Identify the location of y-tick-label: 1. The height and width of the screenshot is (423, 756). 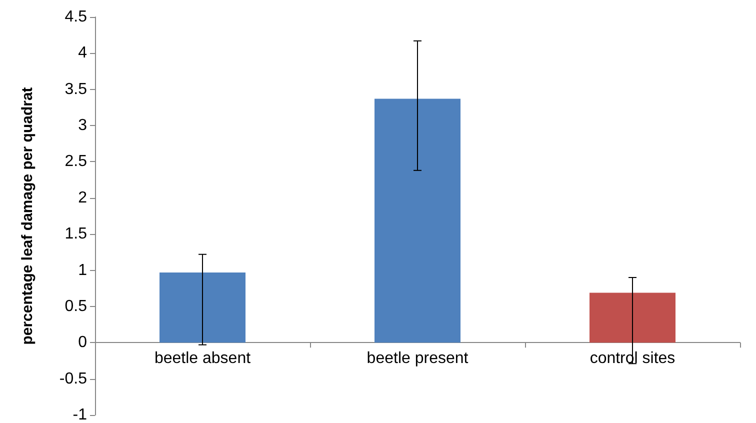
(83, 270).